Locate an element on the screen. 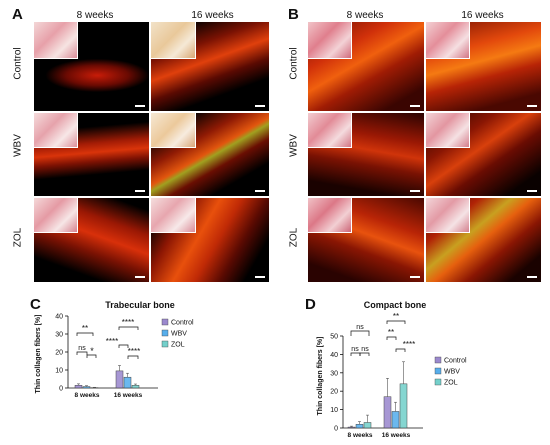 The height and width of the screenshot is (445, 550). micrograph-a-control-16w is located at coordinates (210, 66).